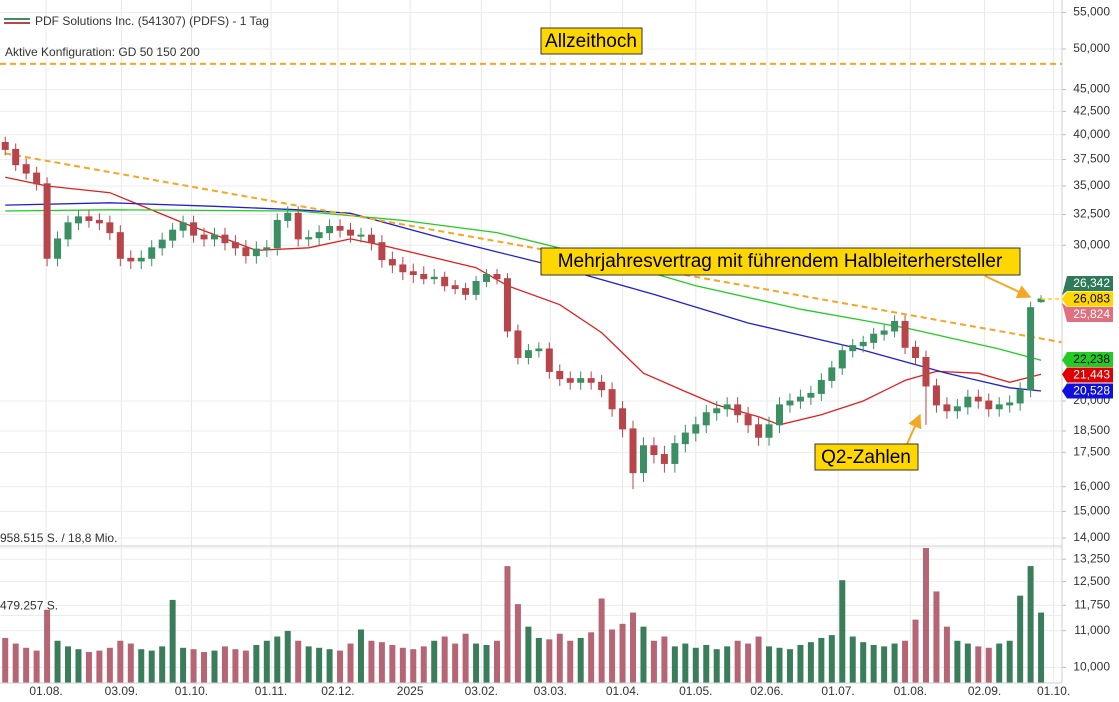 The width and height of the screenshot is (1119, 702). I want to click on x-tick-label: 2025, so click(410, 691).